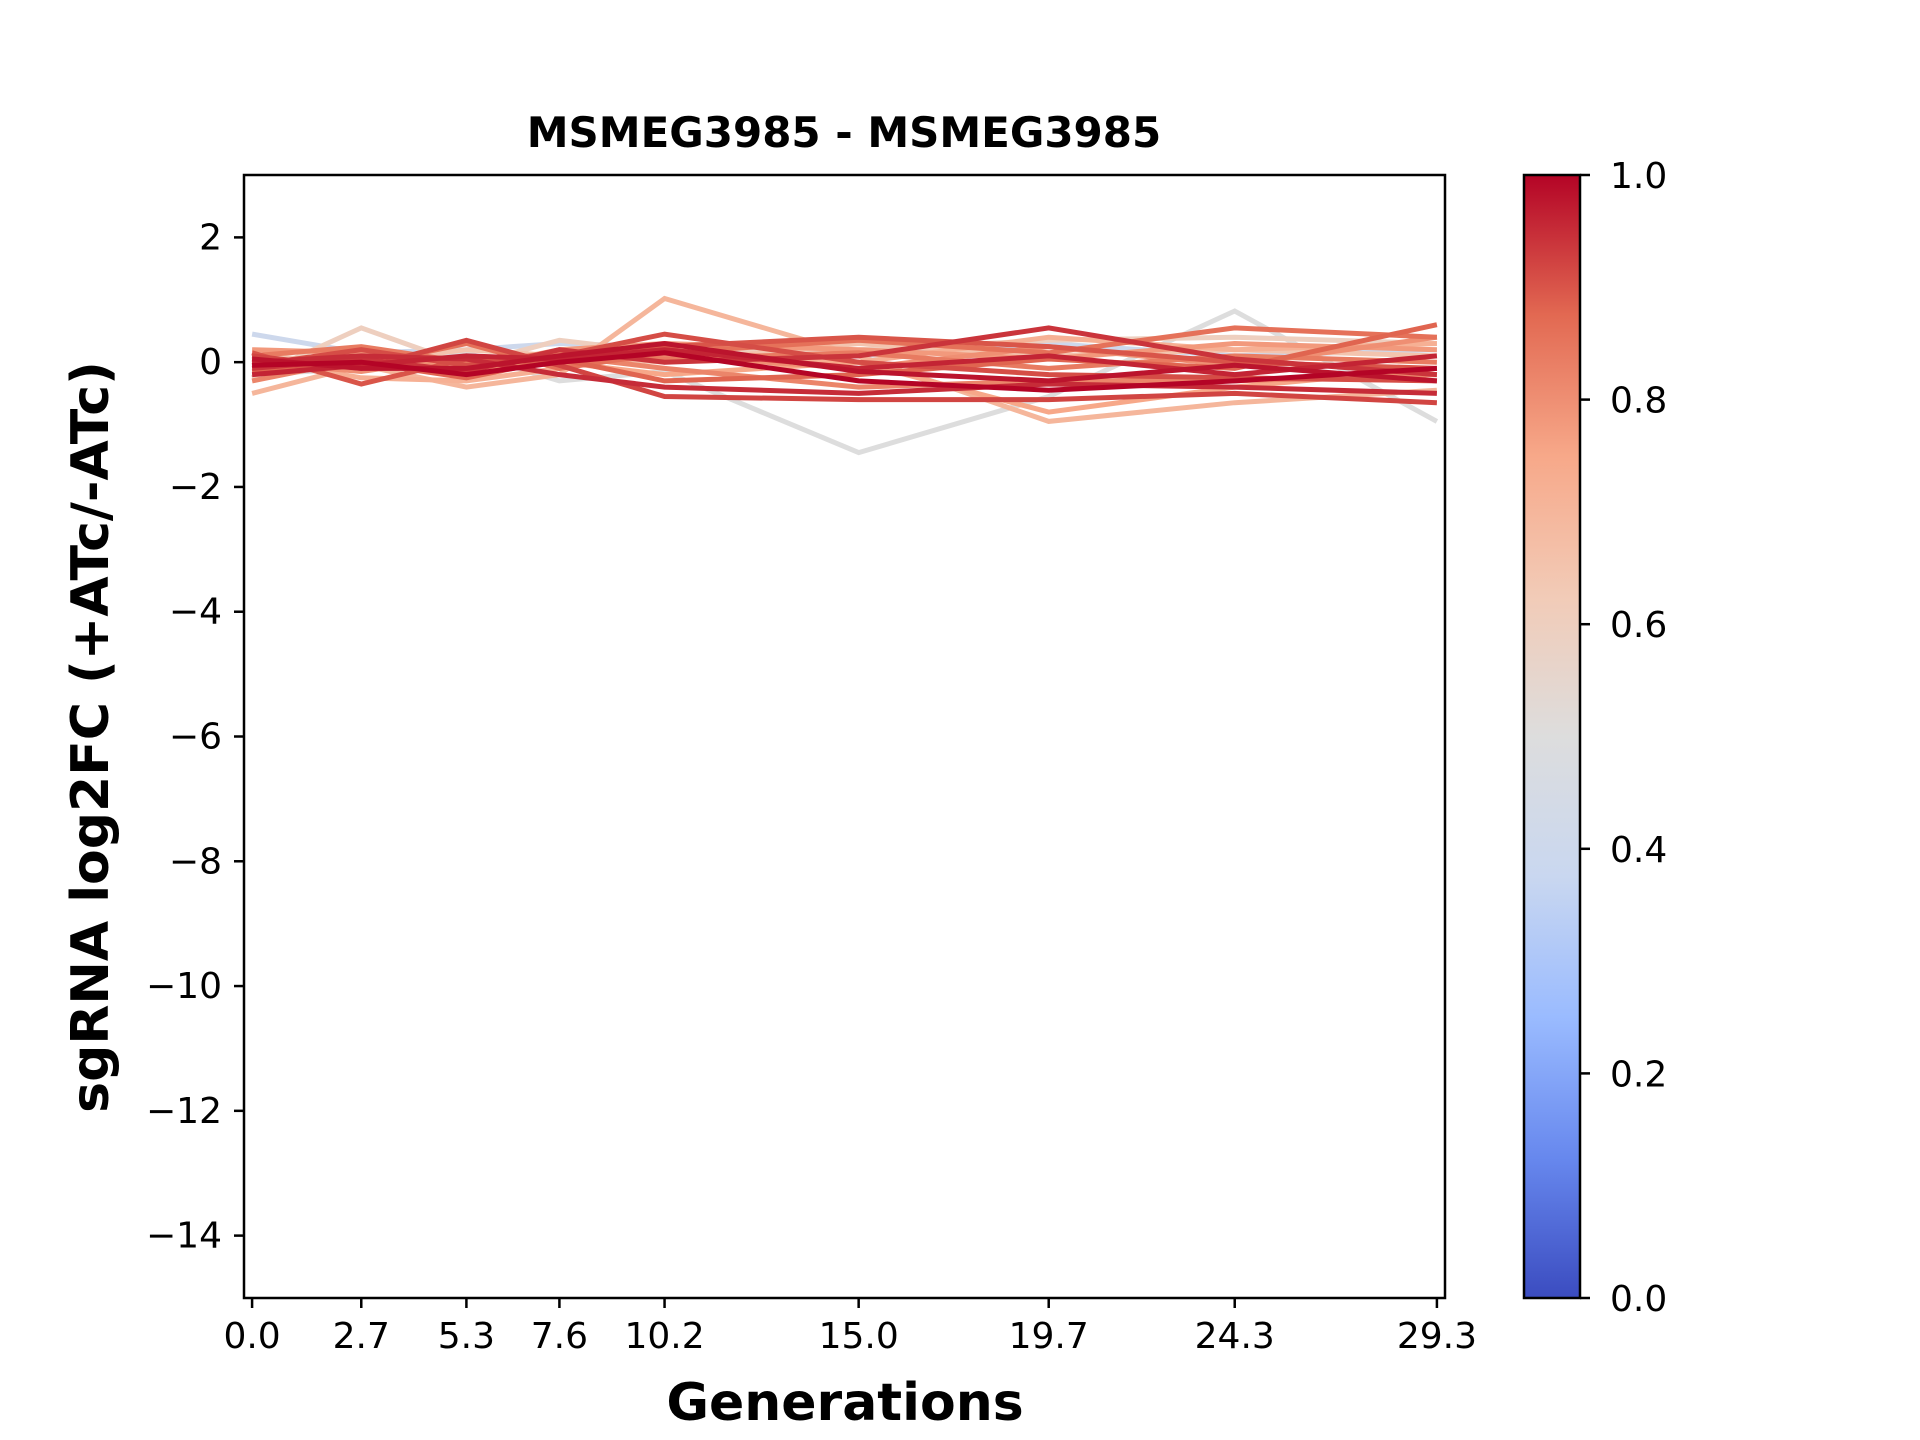  Describe the element at coordinates (859, 1336) in the screenshot. I see `x-tick-label: 15.0` at that location.